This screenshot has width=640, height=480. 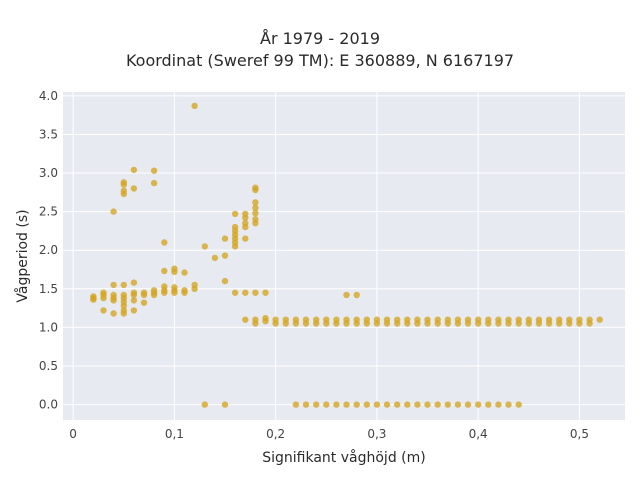 What do you see at coordinates (376, 434) in the screenshot?
I see `x-tick-label: 0,3` at bounding box center [376, 434].